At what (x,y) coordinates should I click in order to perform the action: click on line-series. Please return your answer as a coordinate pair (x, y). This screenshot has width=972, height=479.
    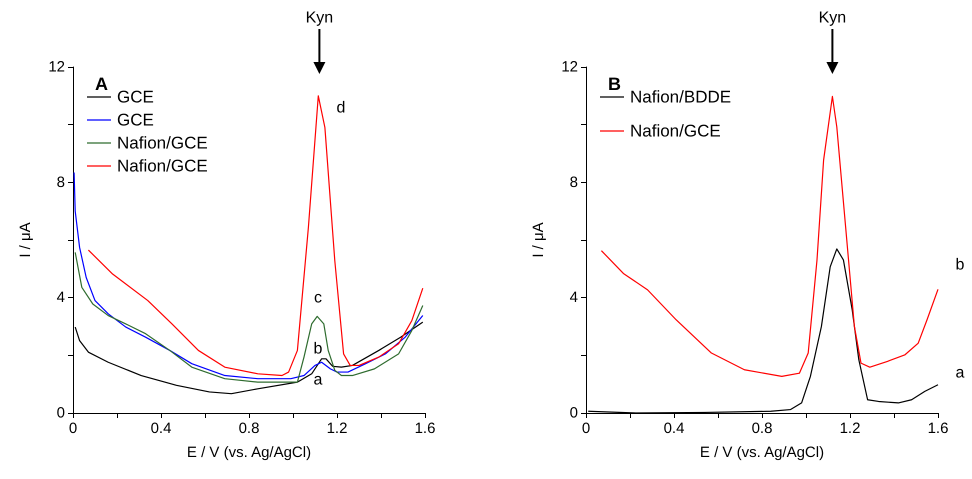
    Looking at the image, I should click on (249, 317).